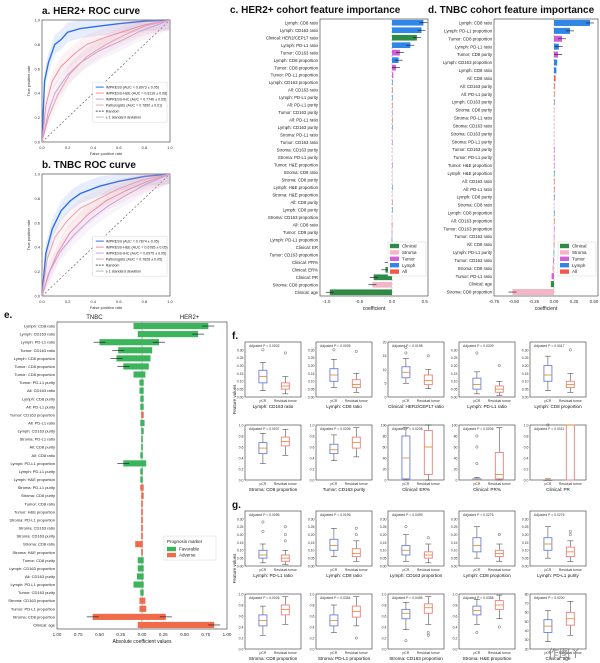  What do you see at coordinates (312, 480) in the screenshot?
I see `box-her2-ytick: 0.0` at bounding box center [312, 480].